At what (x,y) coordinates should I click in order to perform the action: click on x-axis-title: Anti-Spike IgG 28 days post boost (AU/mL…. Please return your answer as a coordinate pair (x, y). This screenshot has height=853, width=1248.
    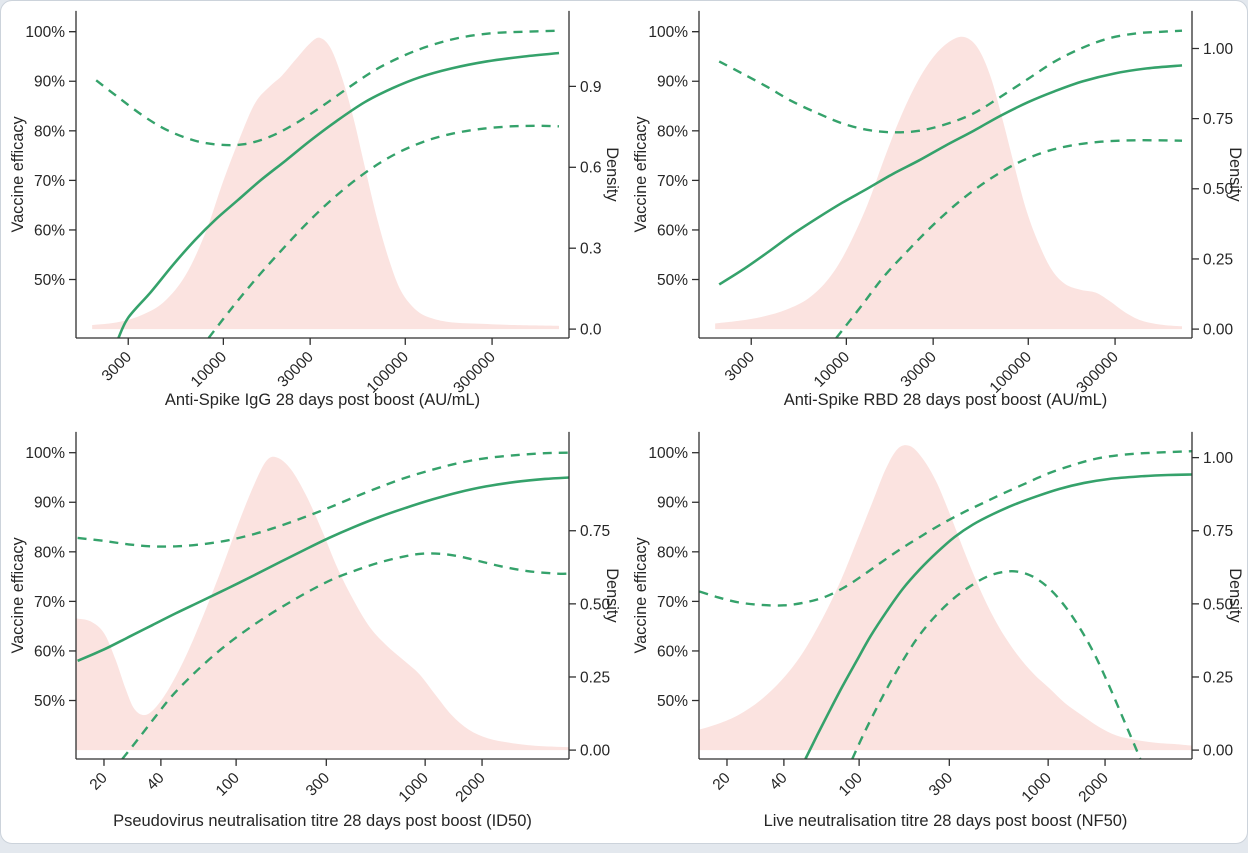
    Looking at the image, I should click on (322, 400).